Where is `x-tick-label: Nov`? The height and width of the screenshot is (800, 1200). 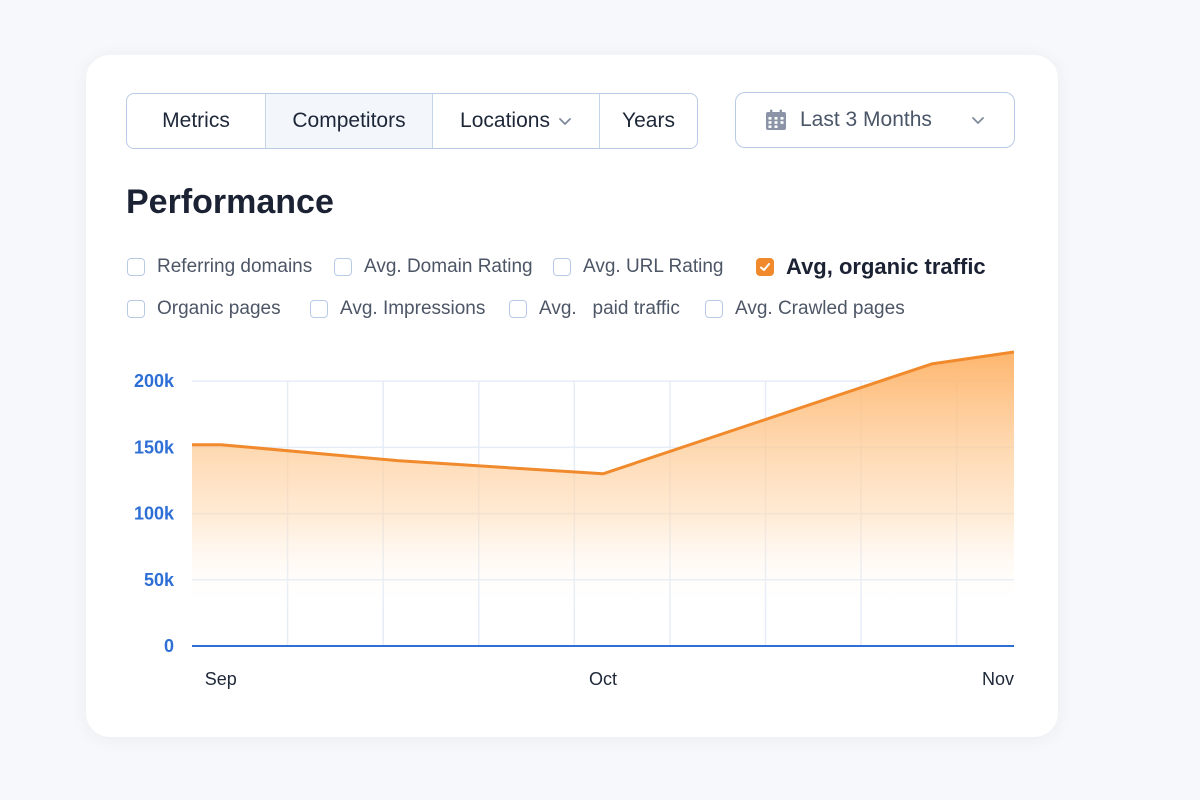
x-tick-label: Nov is located at coordinates (998, 679).